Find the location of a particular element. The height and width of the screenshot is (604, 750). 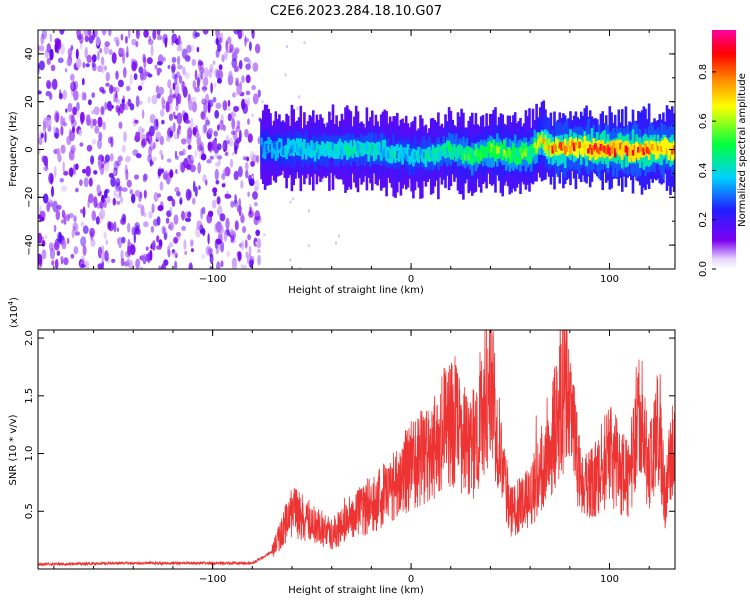

colorbar-tick-label: 0.0 is located at coordinates (703, 269).